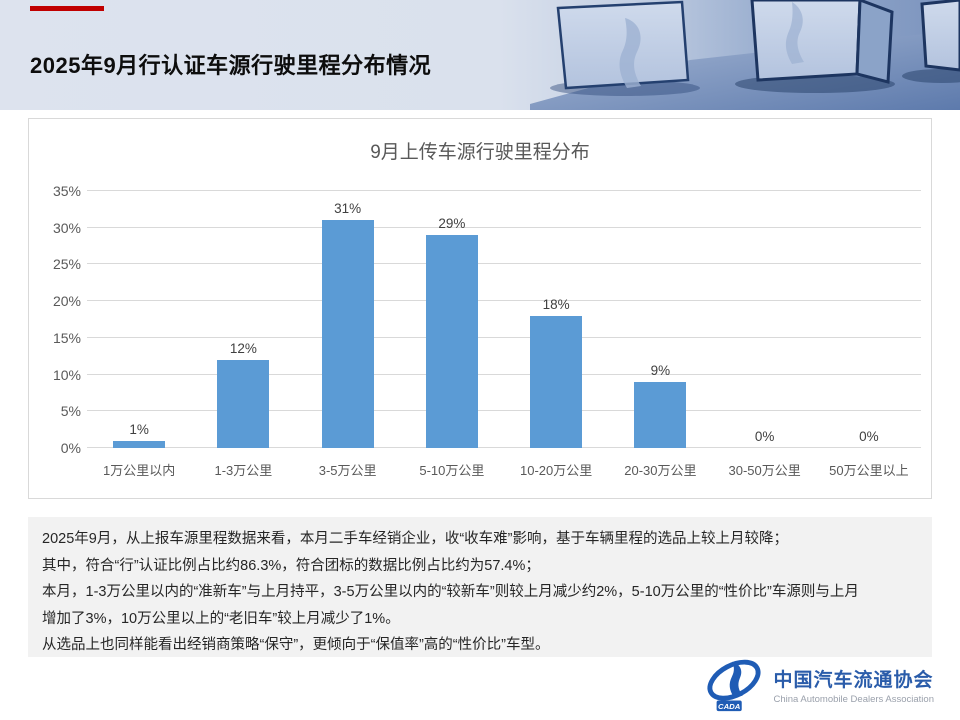 The height and width of the screenshot is (720, 960). I want to click on x-tick-label: 30-50万公里, so click(764, 470).